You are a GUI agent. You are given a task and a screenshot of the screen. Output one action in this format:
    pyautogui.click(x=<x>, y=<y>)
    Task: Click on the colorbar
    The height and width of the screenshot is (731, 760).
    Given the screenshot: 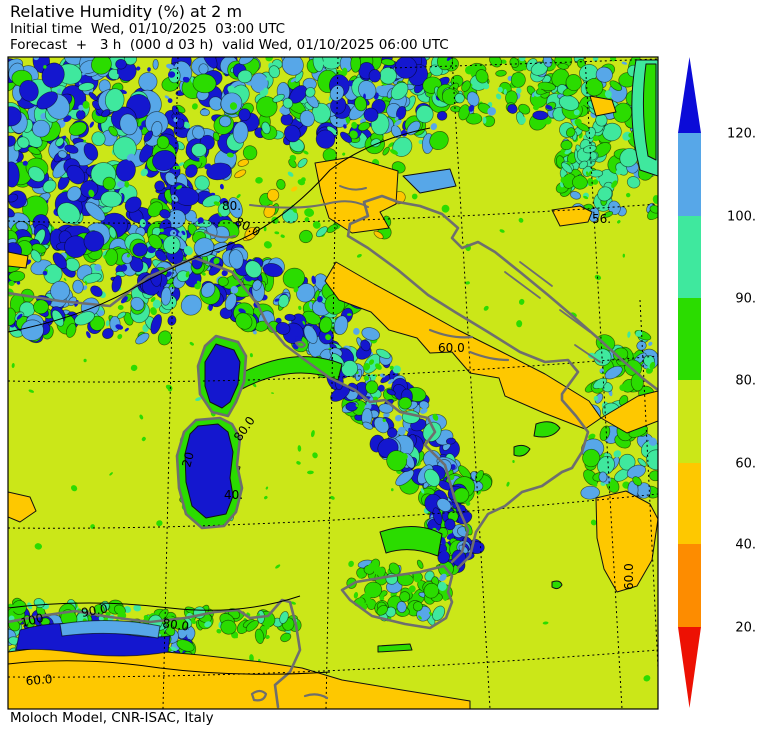 What is the action you would take?
    pyautogui.click(x=689, y=382)
    